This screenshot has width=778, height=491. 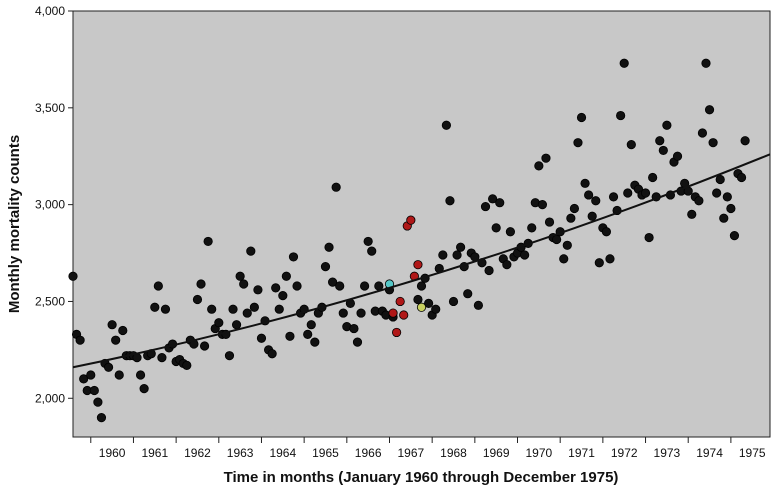 I want to click on x-tick-label: 1969, so click(x=496, y=453).